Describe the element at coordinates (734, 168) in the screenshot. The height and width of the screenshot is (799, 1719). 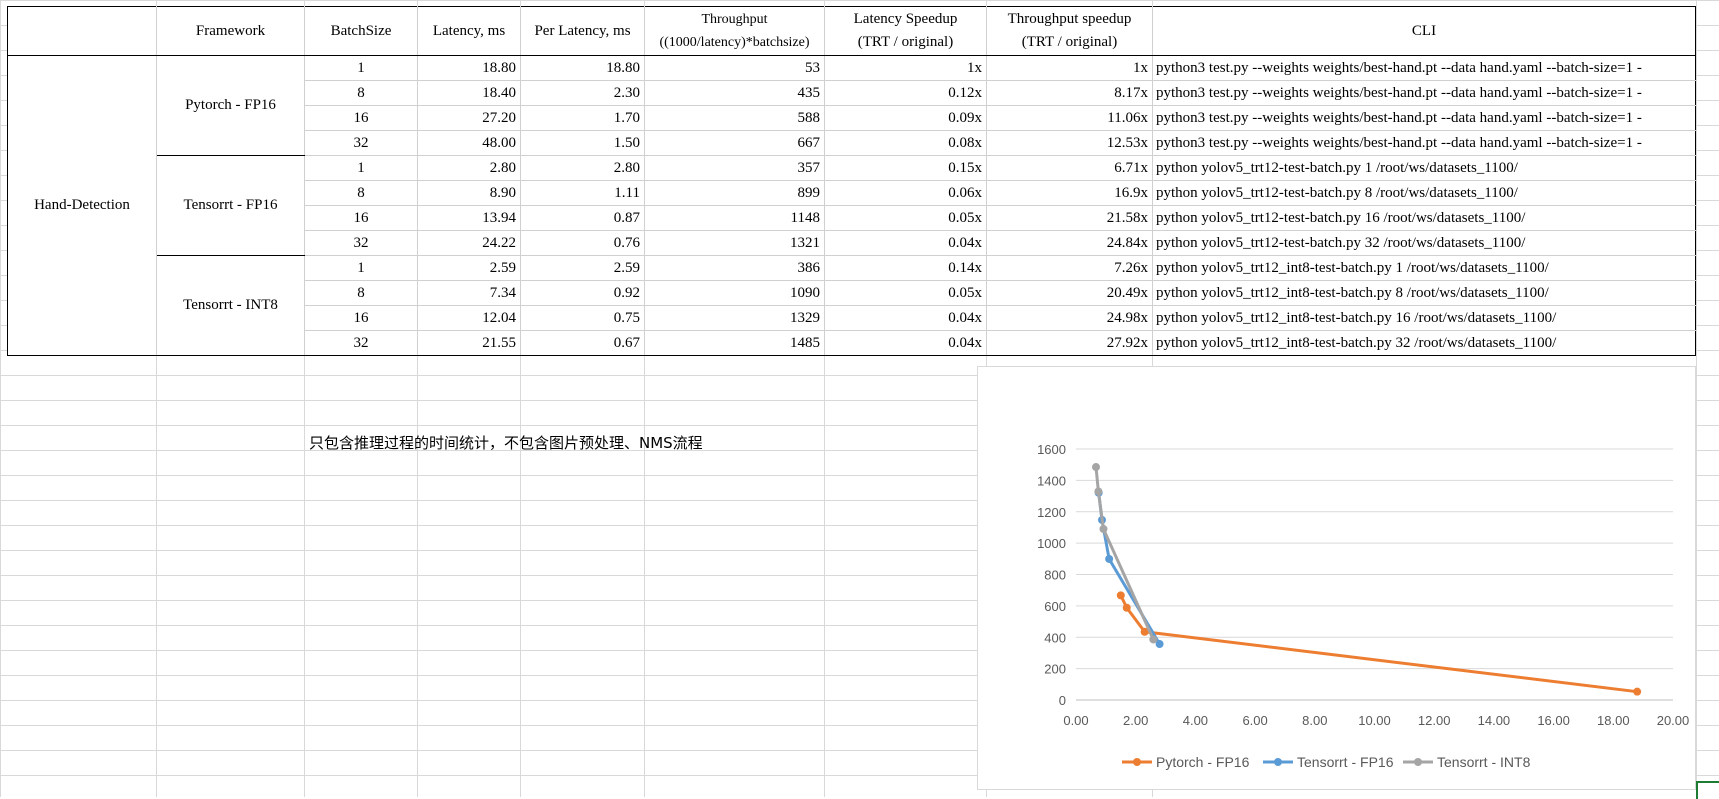
I see `throughput-cell: 357` at that location.